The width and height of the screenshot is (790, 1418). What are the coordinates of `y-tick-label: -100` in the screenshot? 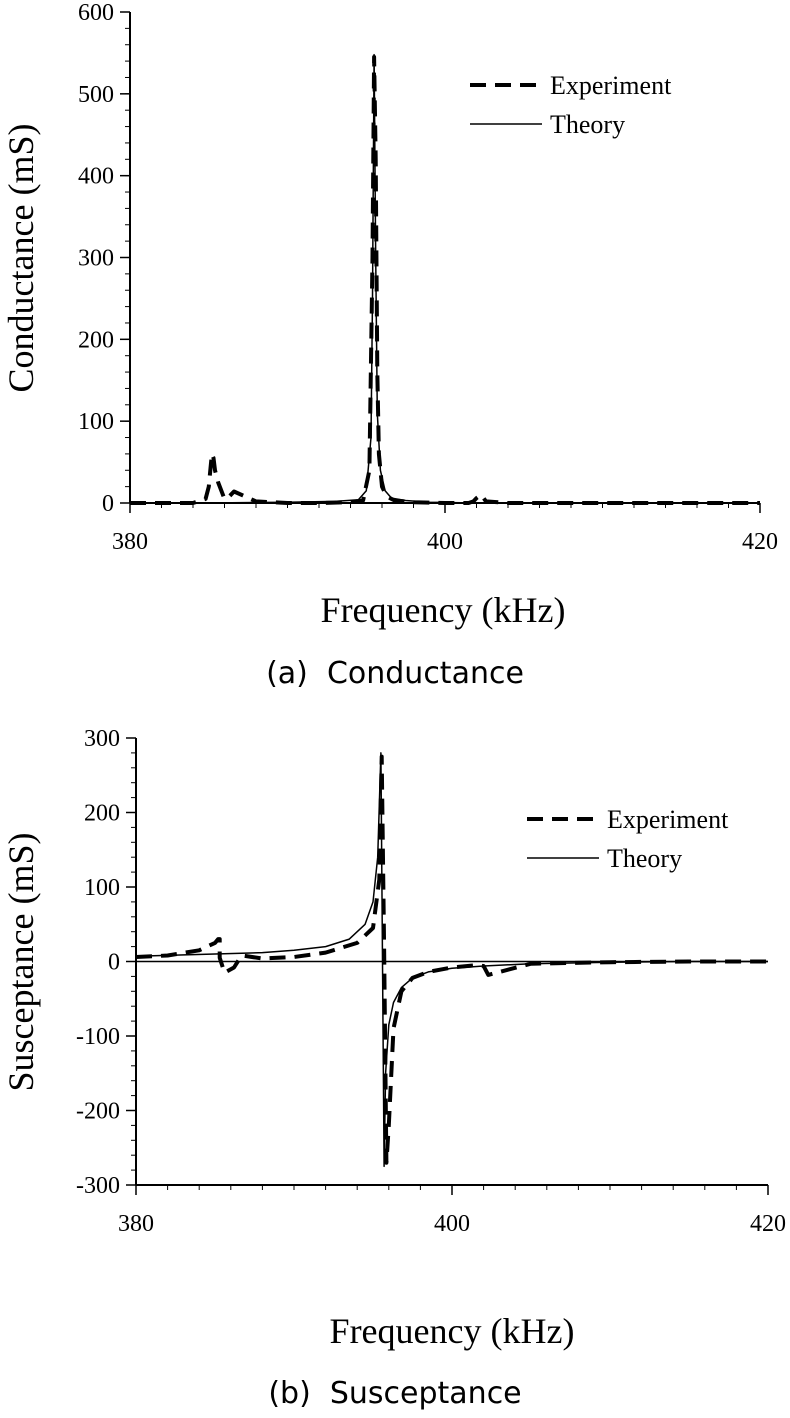 It's located at (98, 1037).